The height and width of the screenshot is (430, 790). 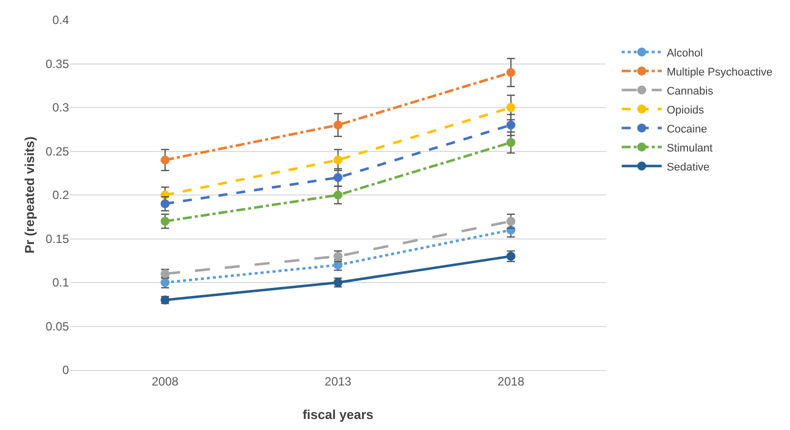 What do you see at coordinates (338, 414) in the screenshot?
I see `x-axis-title: fiscal years` at bounding box center [338, 414].